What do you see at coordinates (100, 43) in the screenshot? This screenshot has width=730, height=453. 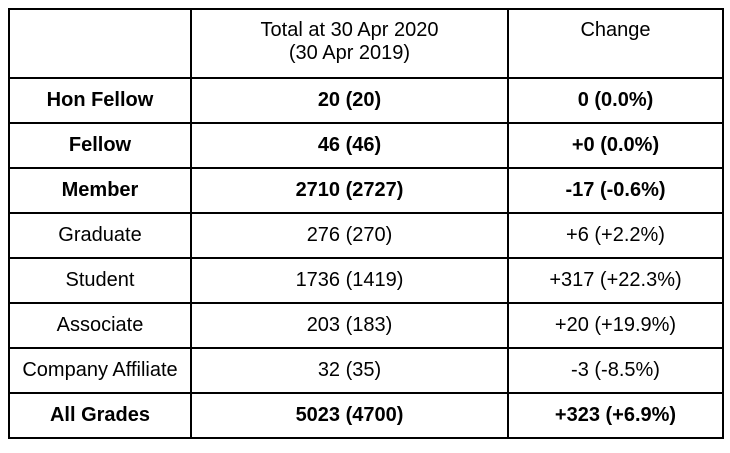 I see `grade-column-header` at bounding box center [100, 43].